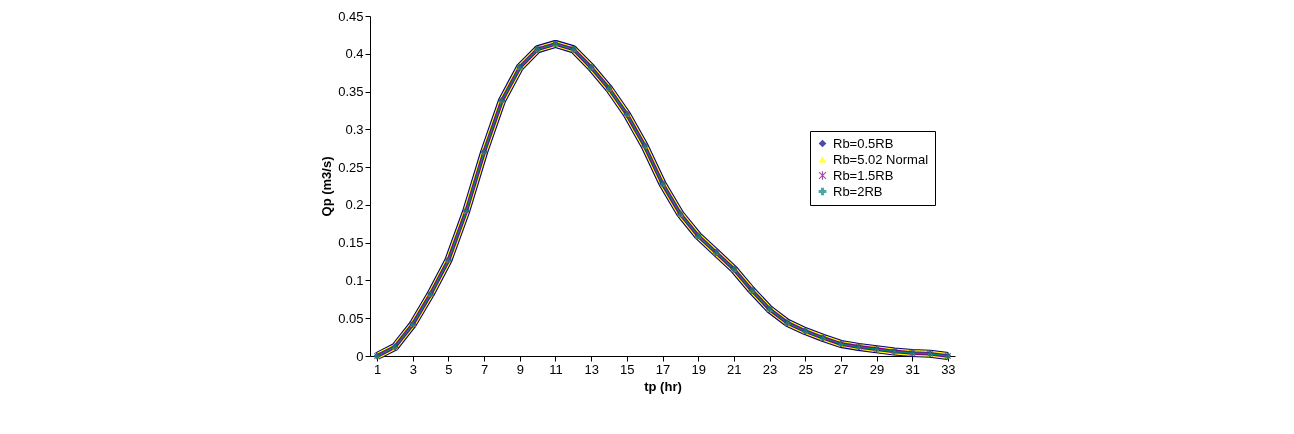 This screenshot has height=434, width=1294. What do you see at coordinates (351, 16) in the screenshot?
I see `y-tick-label: 0.45` at bounding box center [351, 16].